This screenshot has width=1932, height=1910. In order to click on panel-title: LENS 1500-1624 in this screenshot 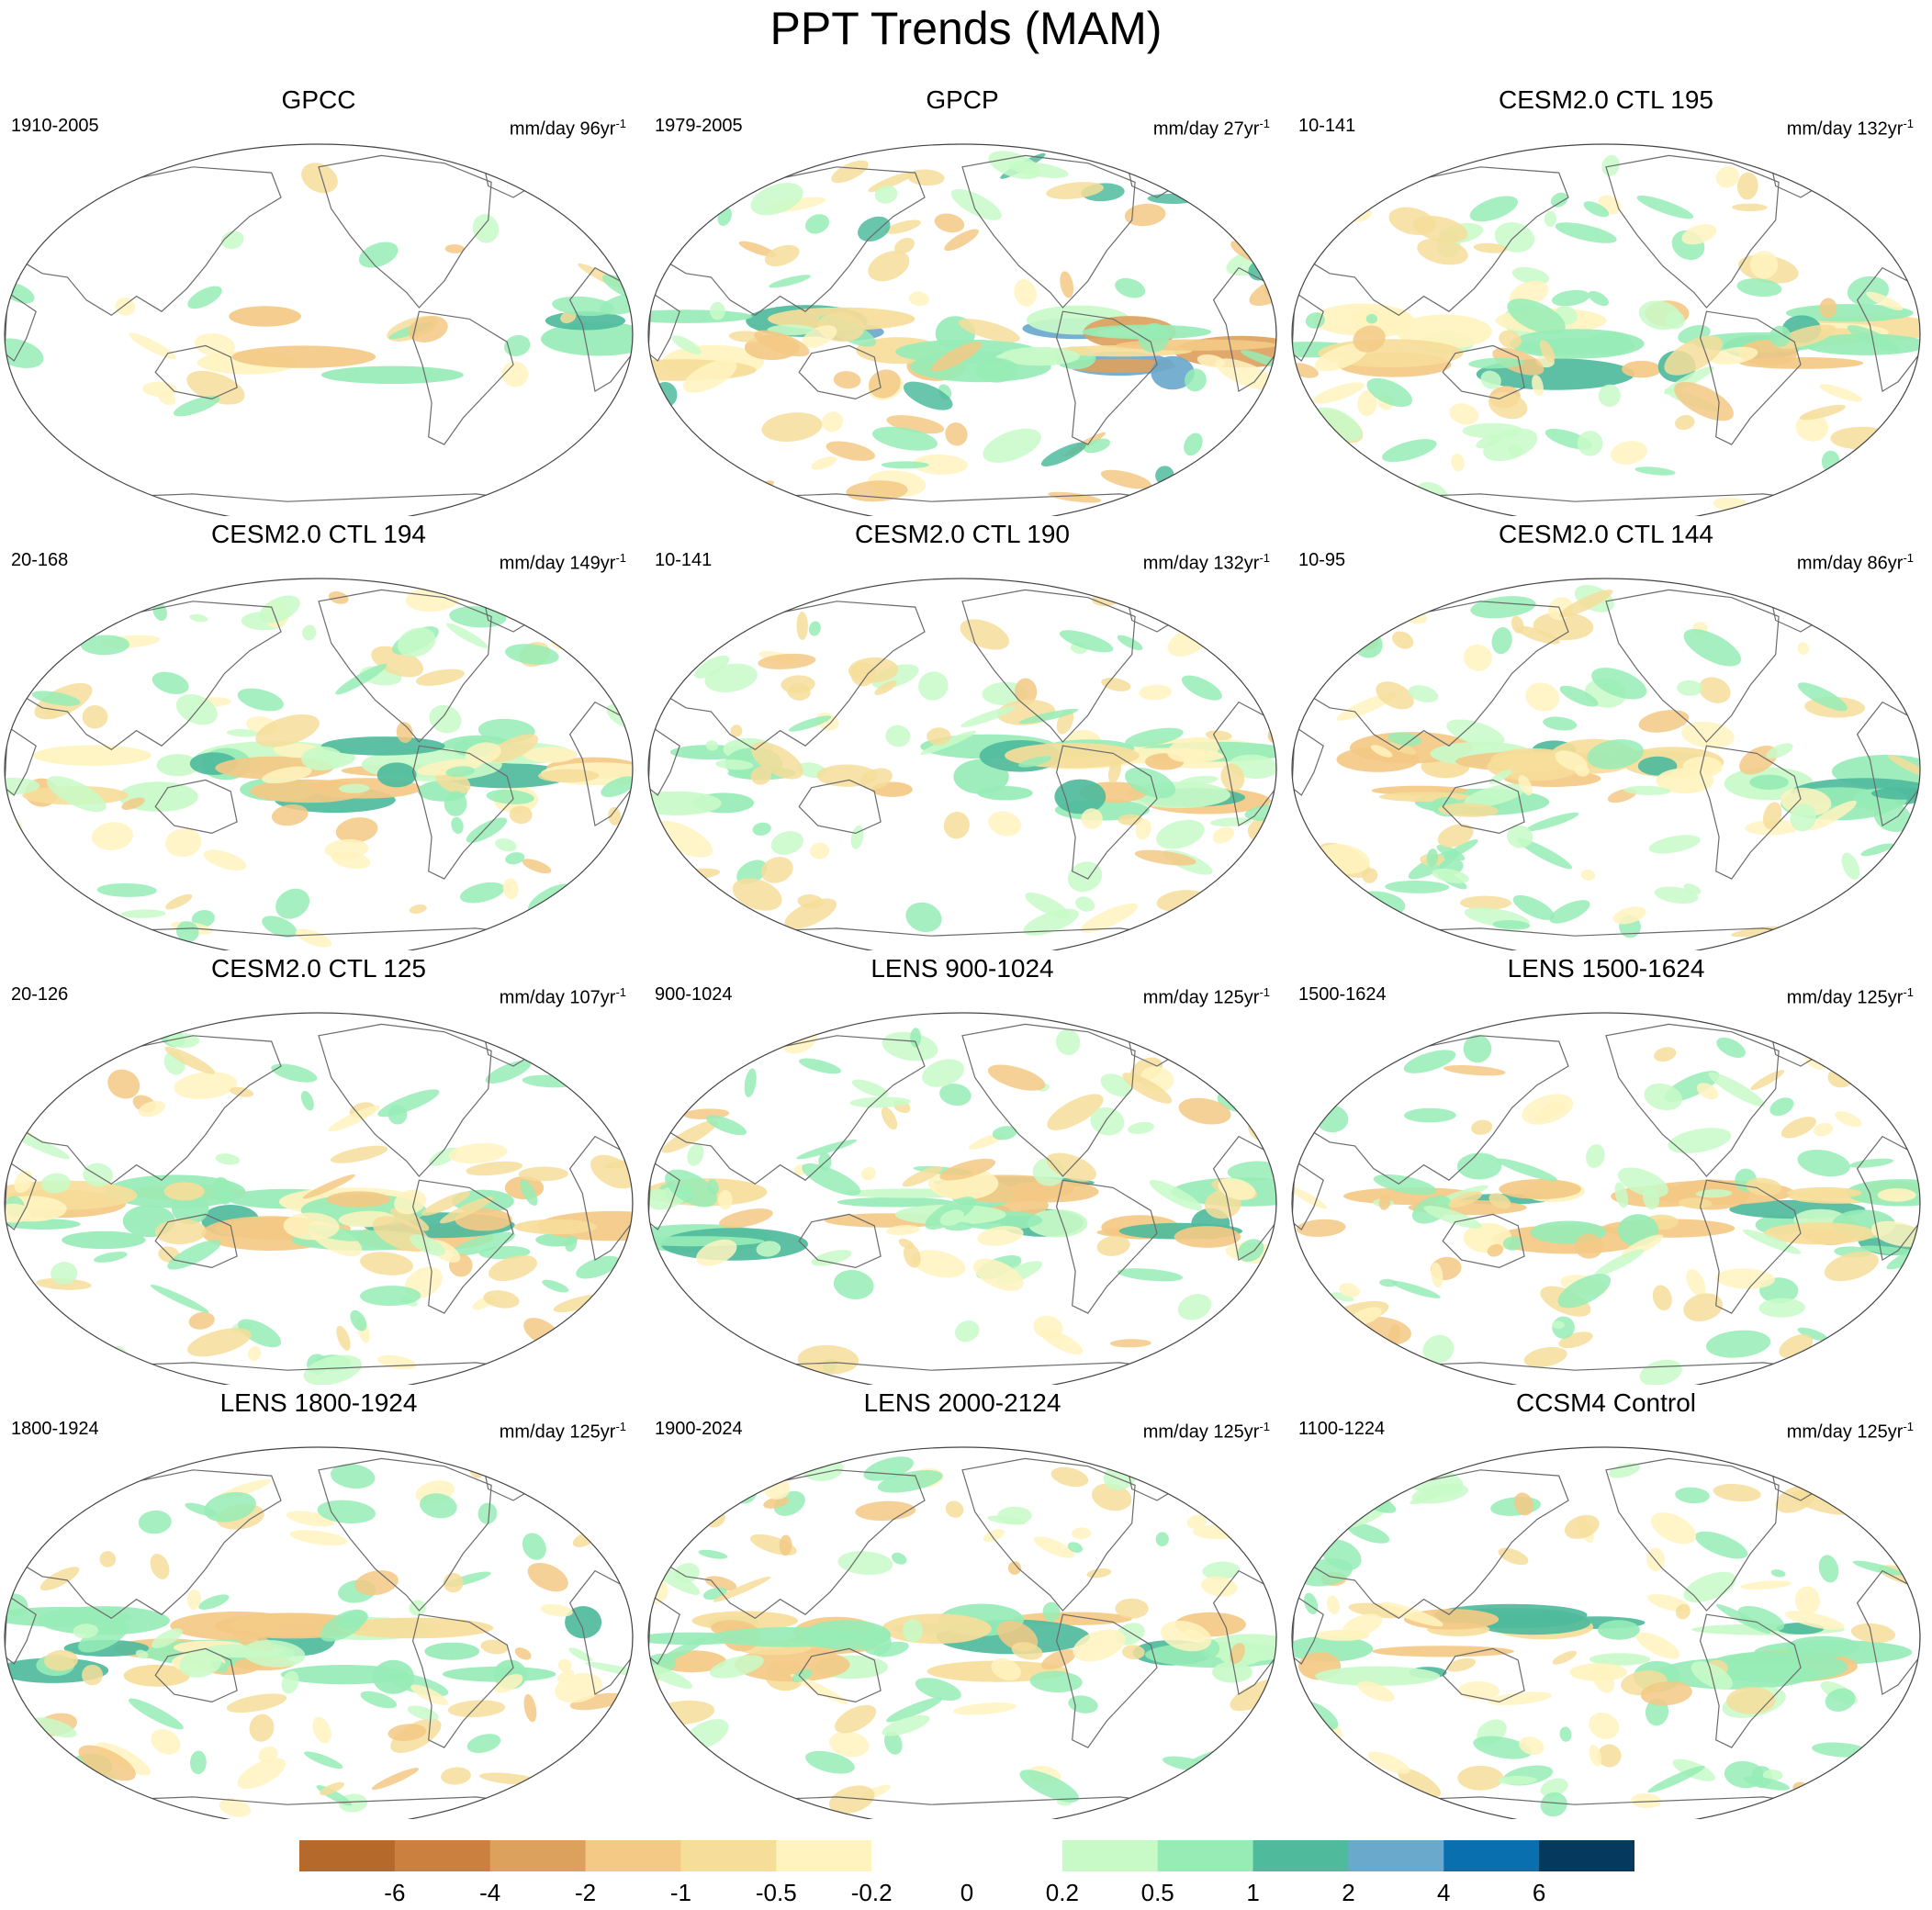, I will do `click(1606, 968)`.